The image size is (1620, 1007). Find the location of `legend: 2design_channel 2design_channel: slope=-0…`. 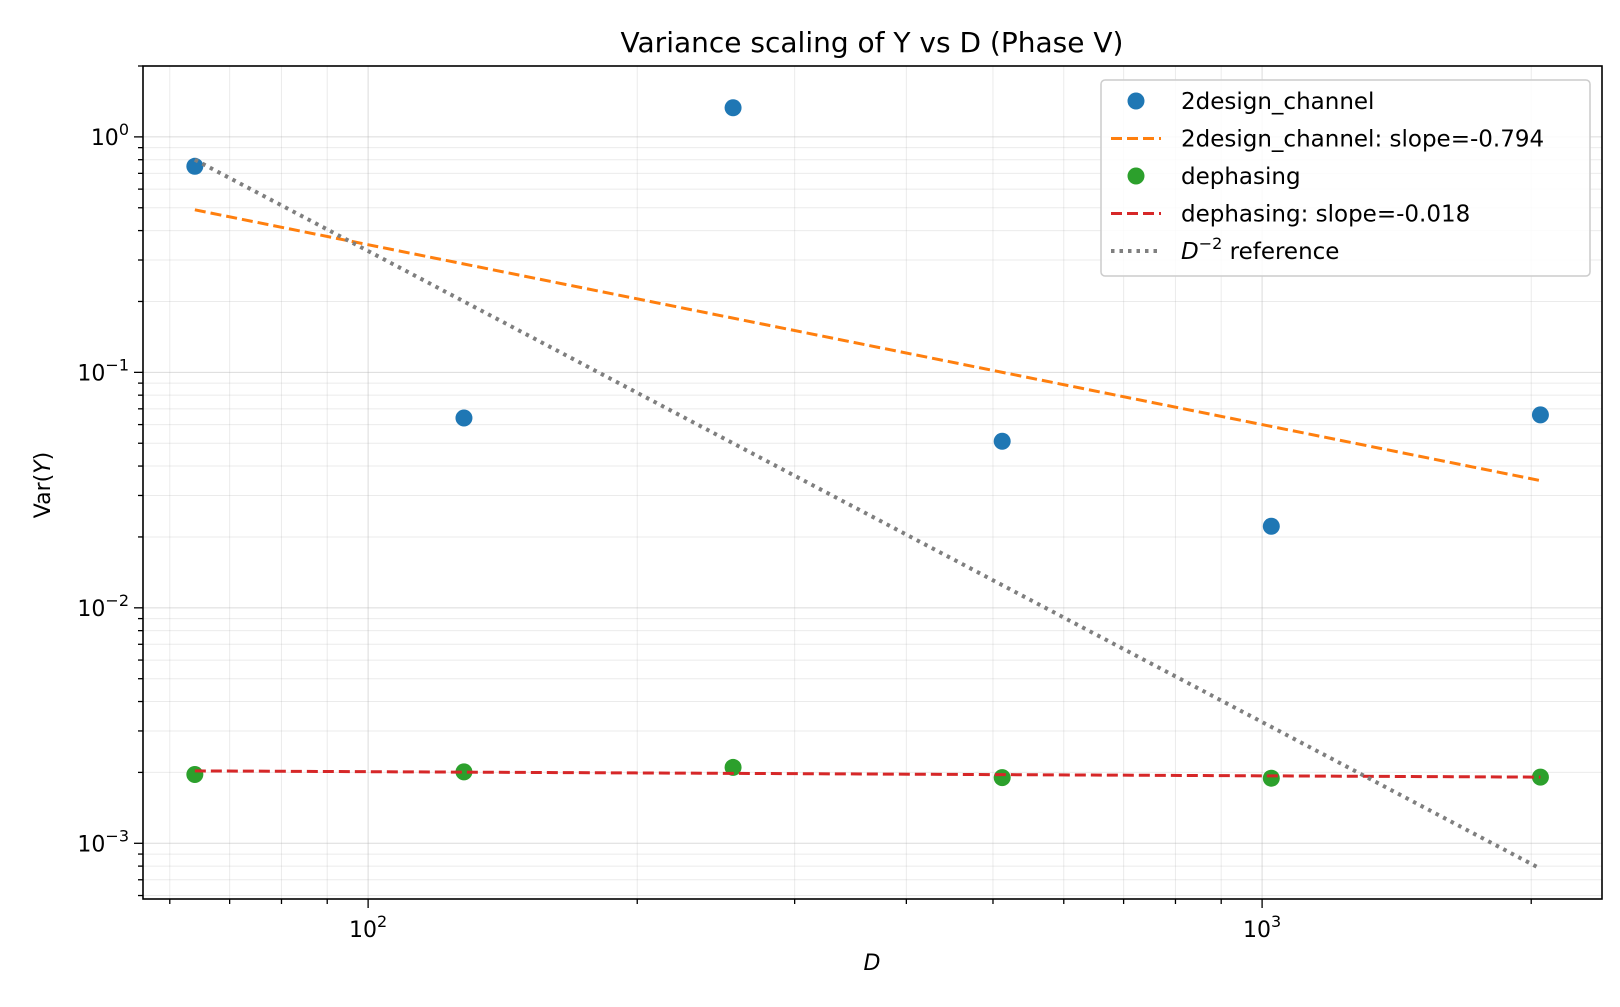

legend: 2design_channel 2design_channel: slope=-0… is located at coordinates (1345, 178).